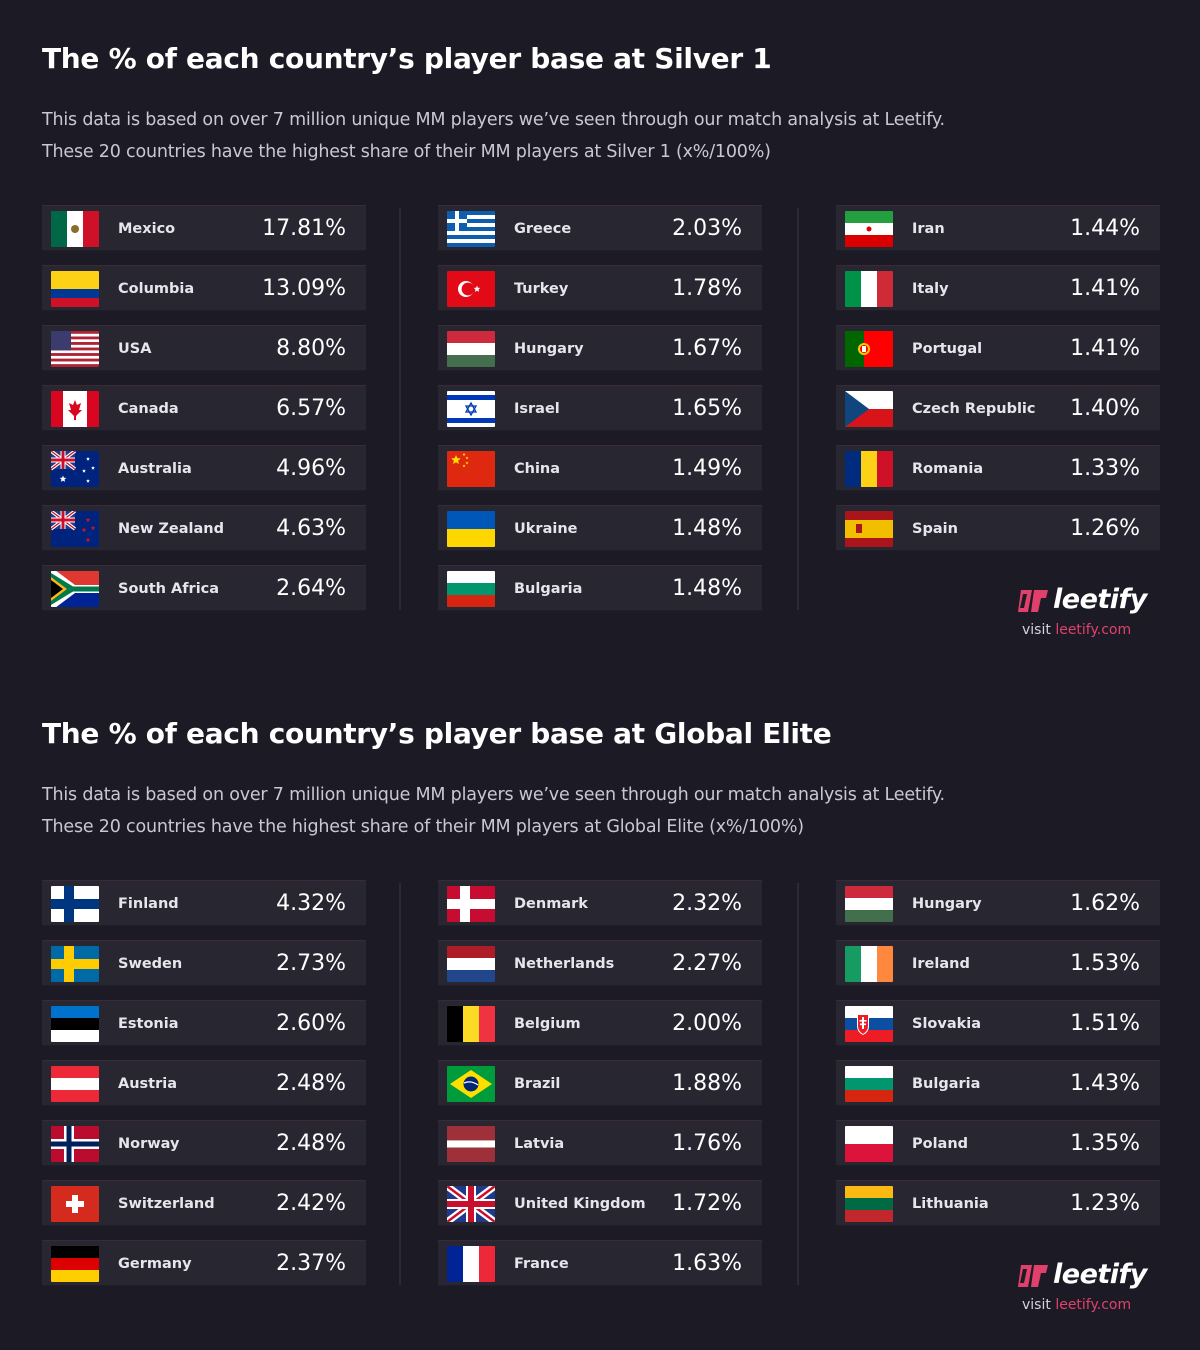 This screenshot has height=1350, width=1200. I want to click on table-row: Turkey 1.78%, so click(600, 288).